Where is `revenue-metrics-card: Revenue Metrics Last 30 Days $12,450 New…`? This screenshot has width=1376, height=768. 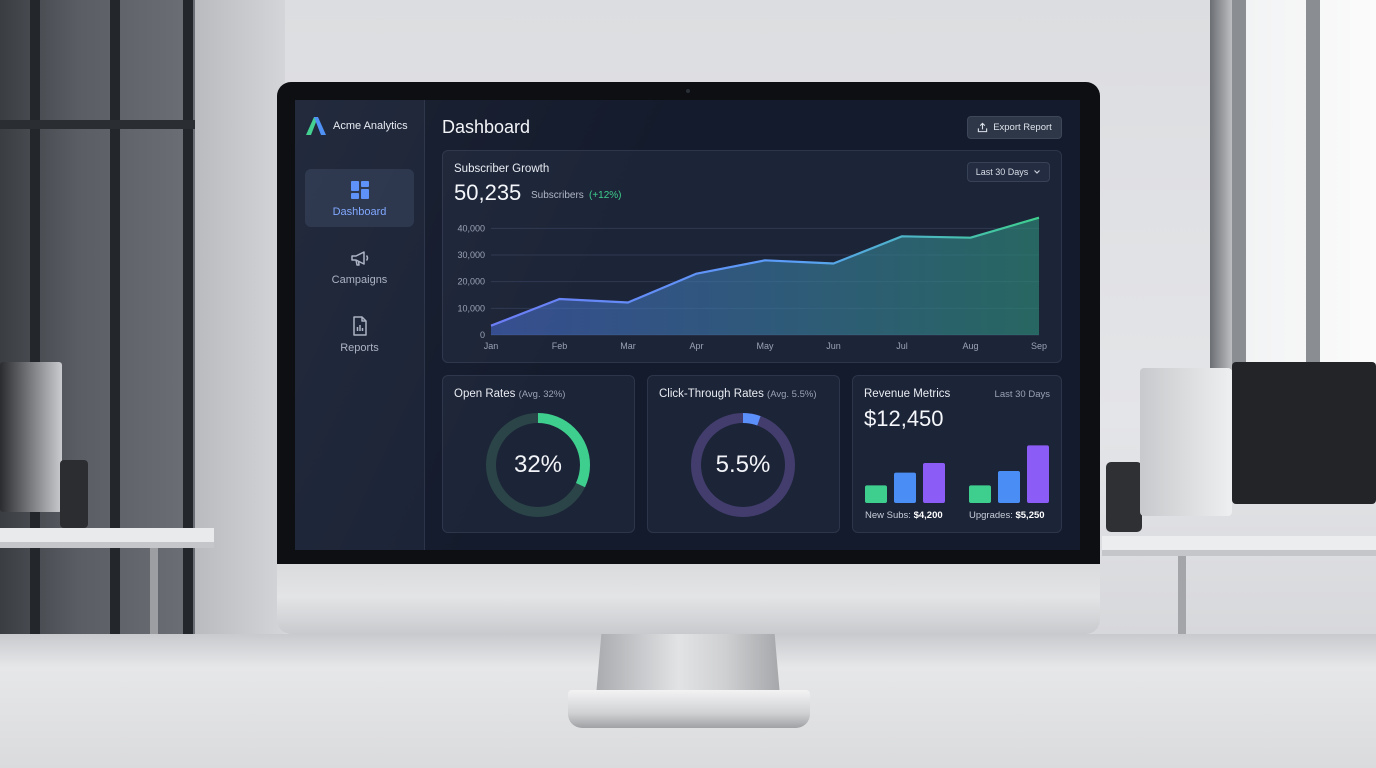
revenue-metrics-card: Revenue Metrics Last 30 Days $12,450 New… is located at coordinates (957, 454).